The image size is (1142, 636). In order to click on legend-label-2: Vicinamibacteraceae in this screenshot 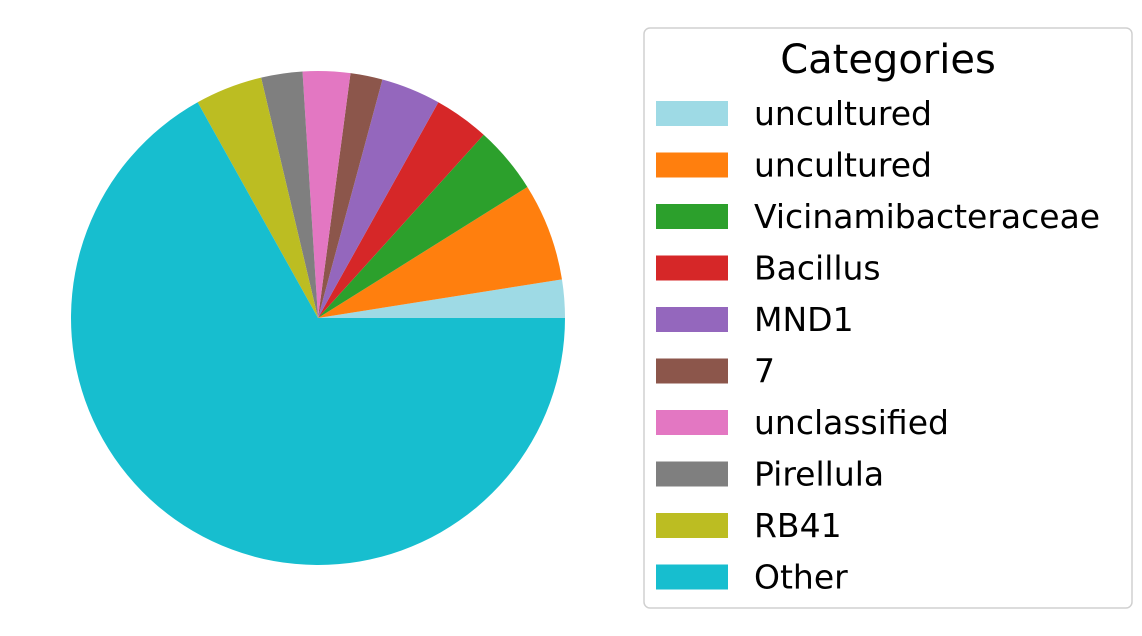, I will do `click(927, 216)`.